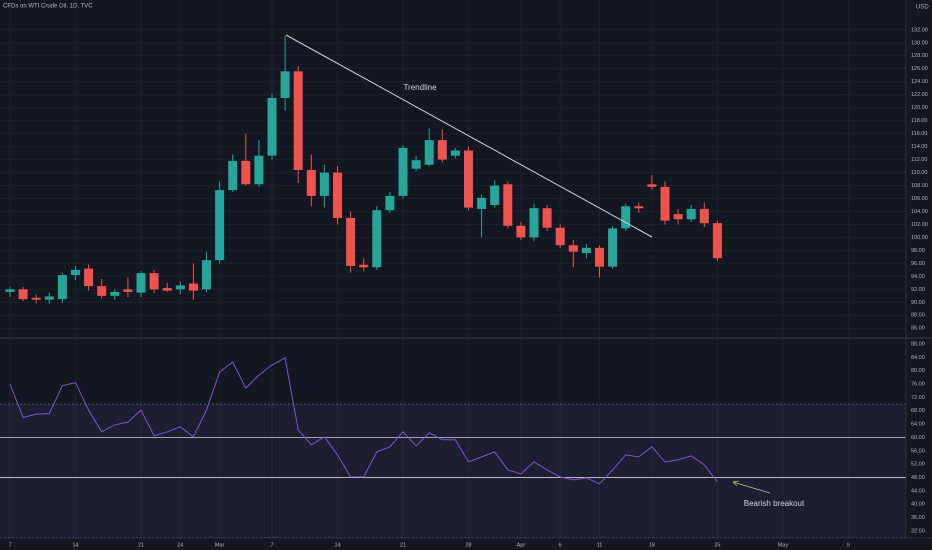  What do you see at coordinates (919, 173) in the screenshot?
I see `y-tick-label: 110.00` at bounding box center [919, 173].